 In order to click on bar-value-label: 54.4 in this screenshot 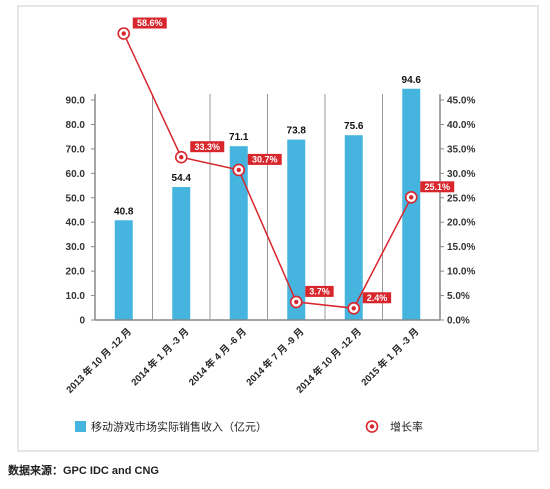, I will do `click(182, 178)`.